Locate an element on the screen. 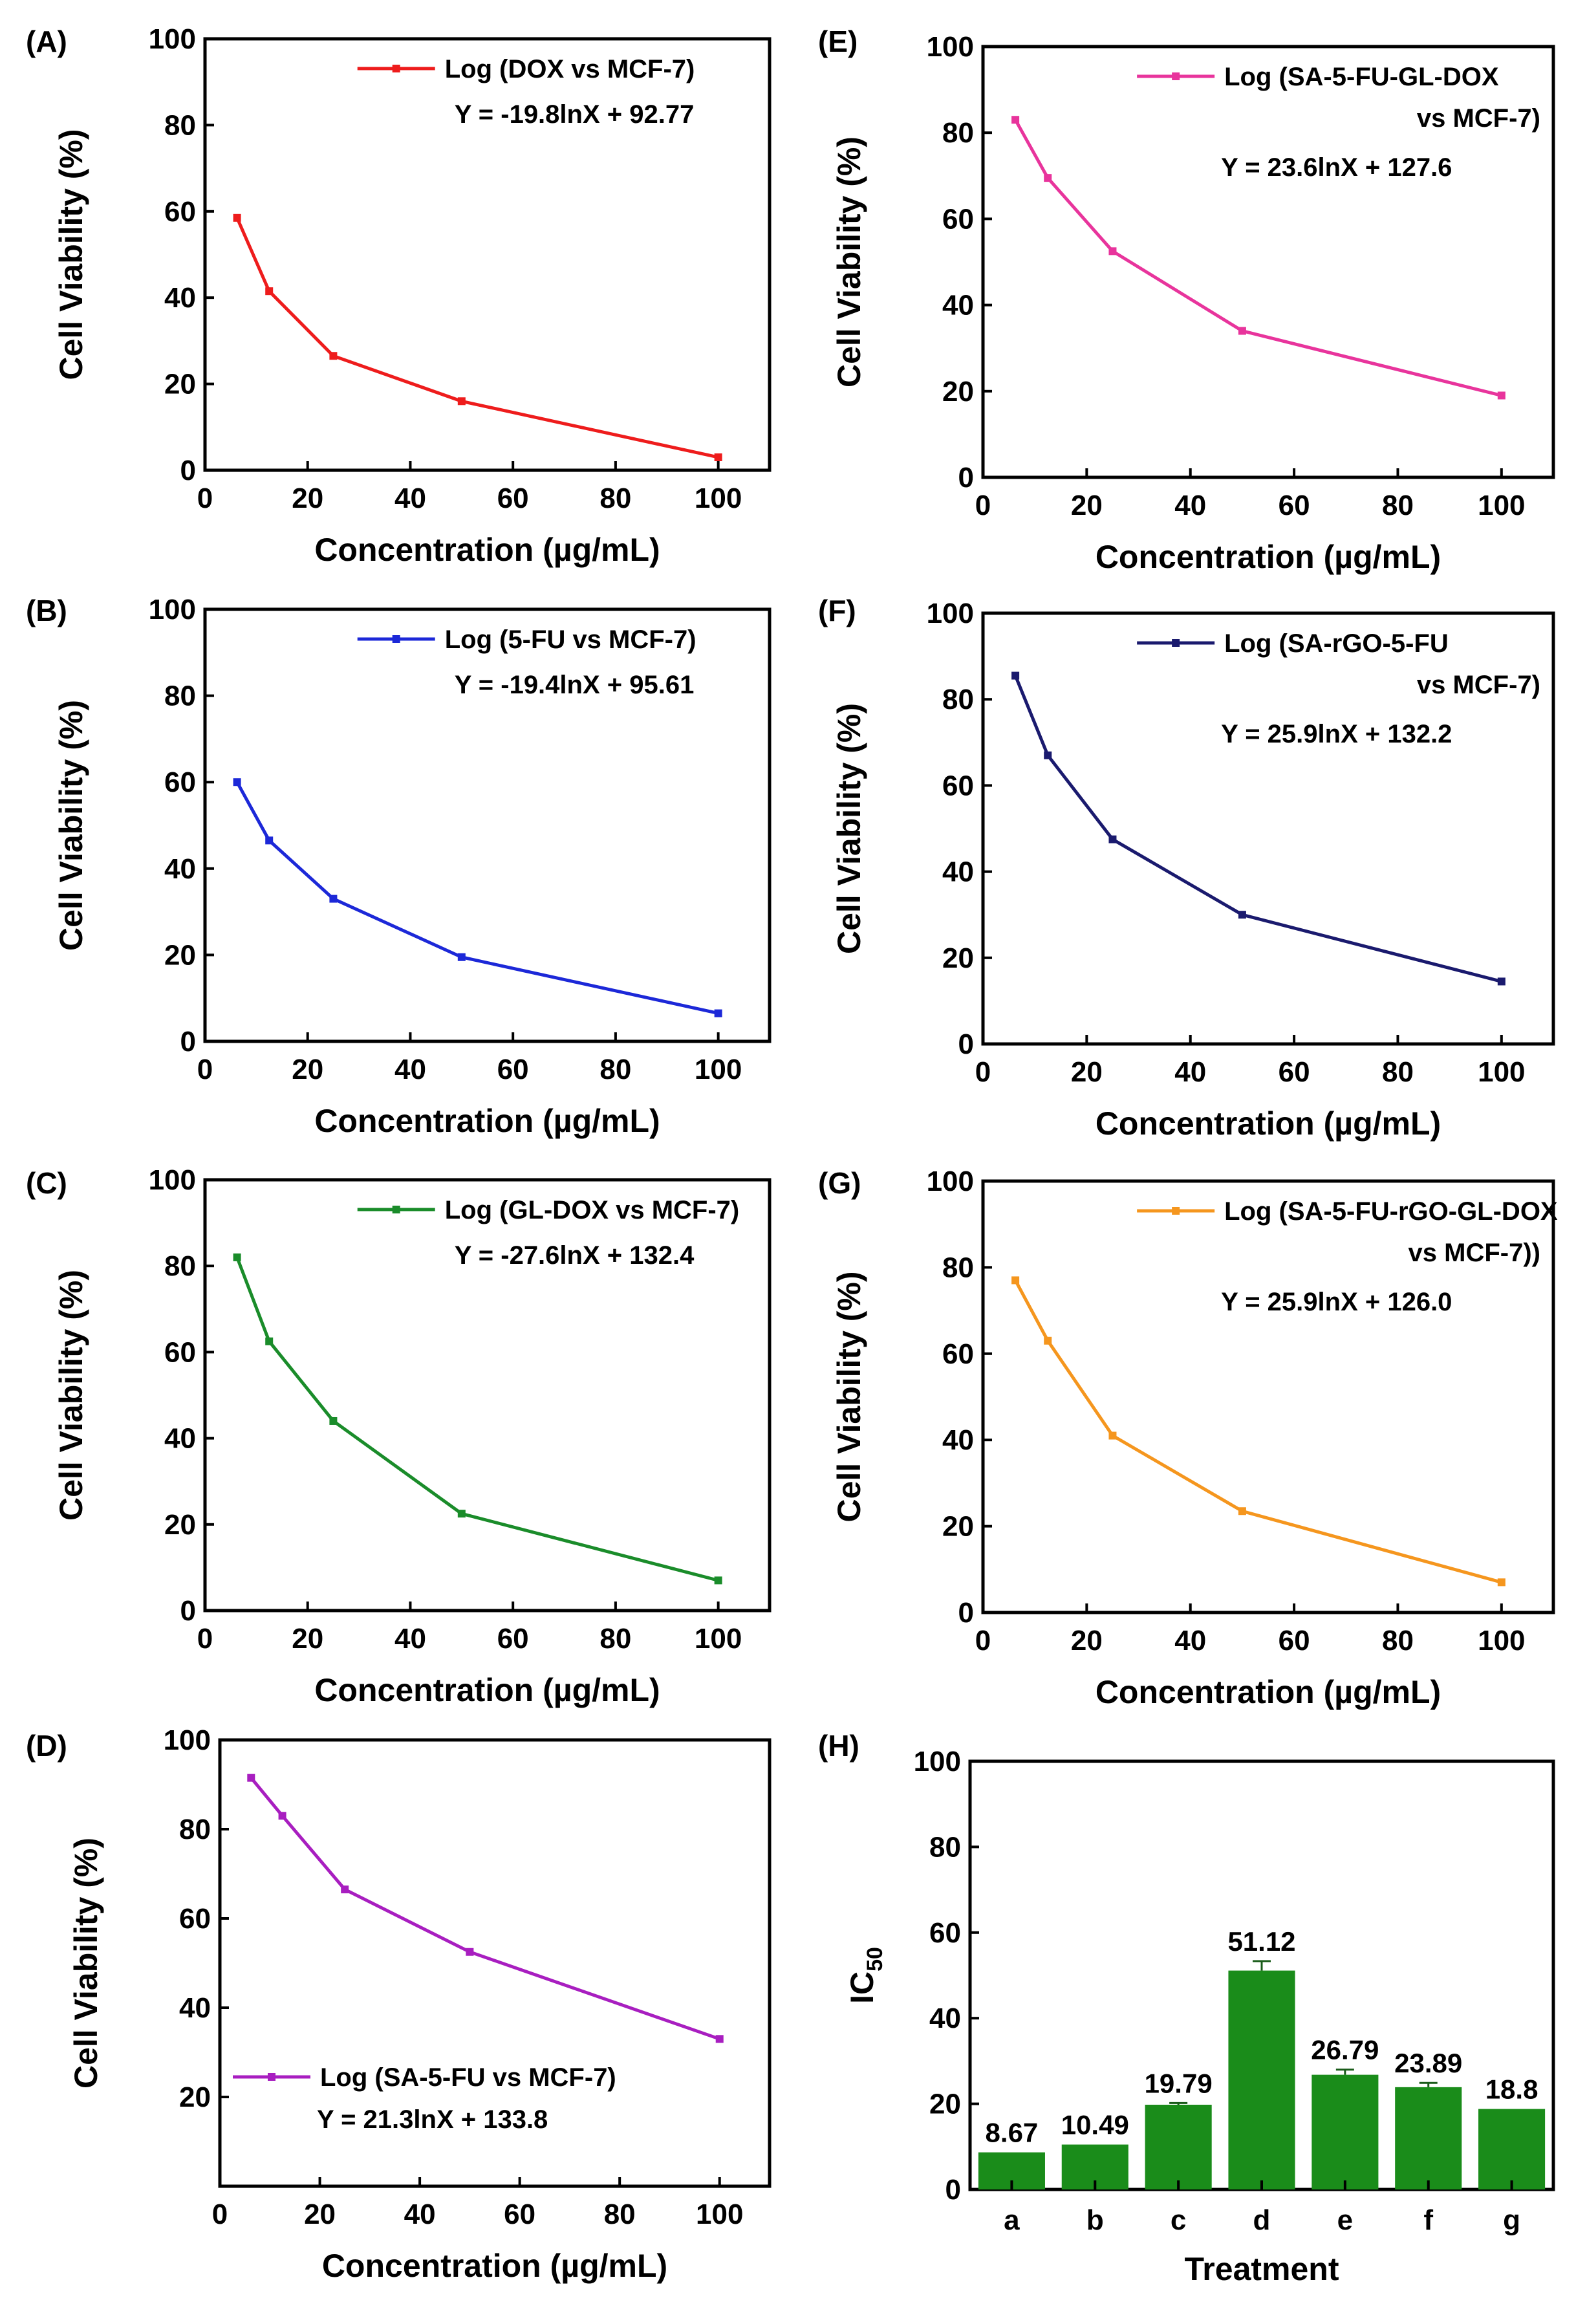 This screenshot has width=1576, height=2324. legend-label: Log (DOX vs MCF-7) is located at coordinates (570, 69).